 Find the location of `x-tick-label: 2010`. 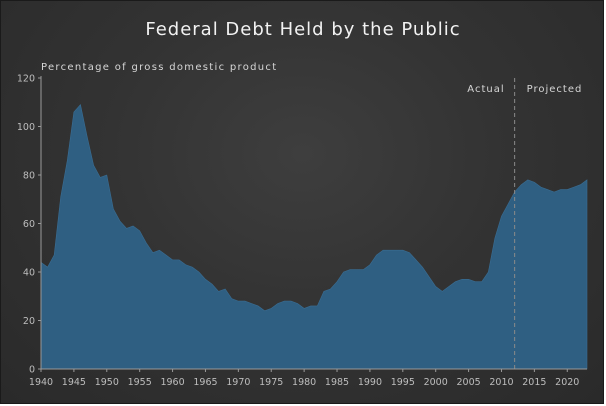

x-tick-label: 2010 is located at coordinates (501, 382).